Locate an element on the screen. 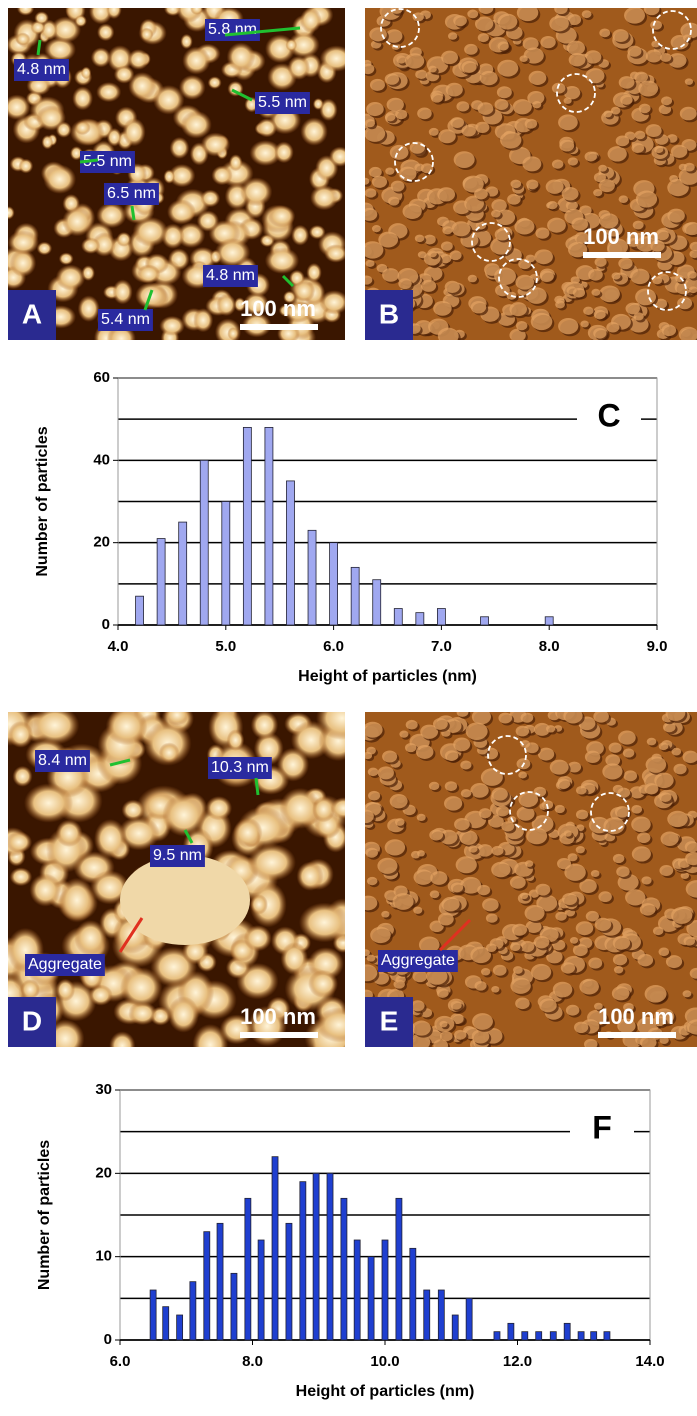 The height and width of the screenshot is (1416, 697). annotation: 5.5 nm is located at coordinates (107, 161).